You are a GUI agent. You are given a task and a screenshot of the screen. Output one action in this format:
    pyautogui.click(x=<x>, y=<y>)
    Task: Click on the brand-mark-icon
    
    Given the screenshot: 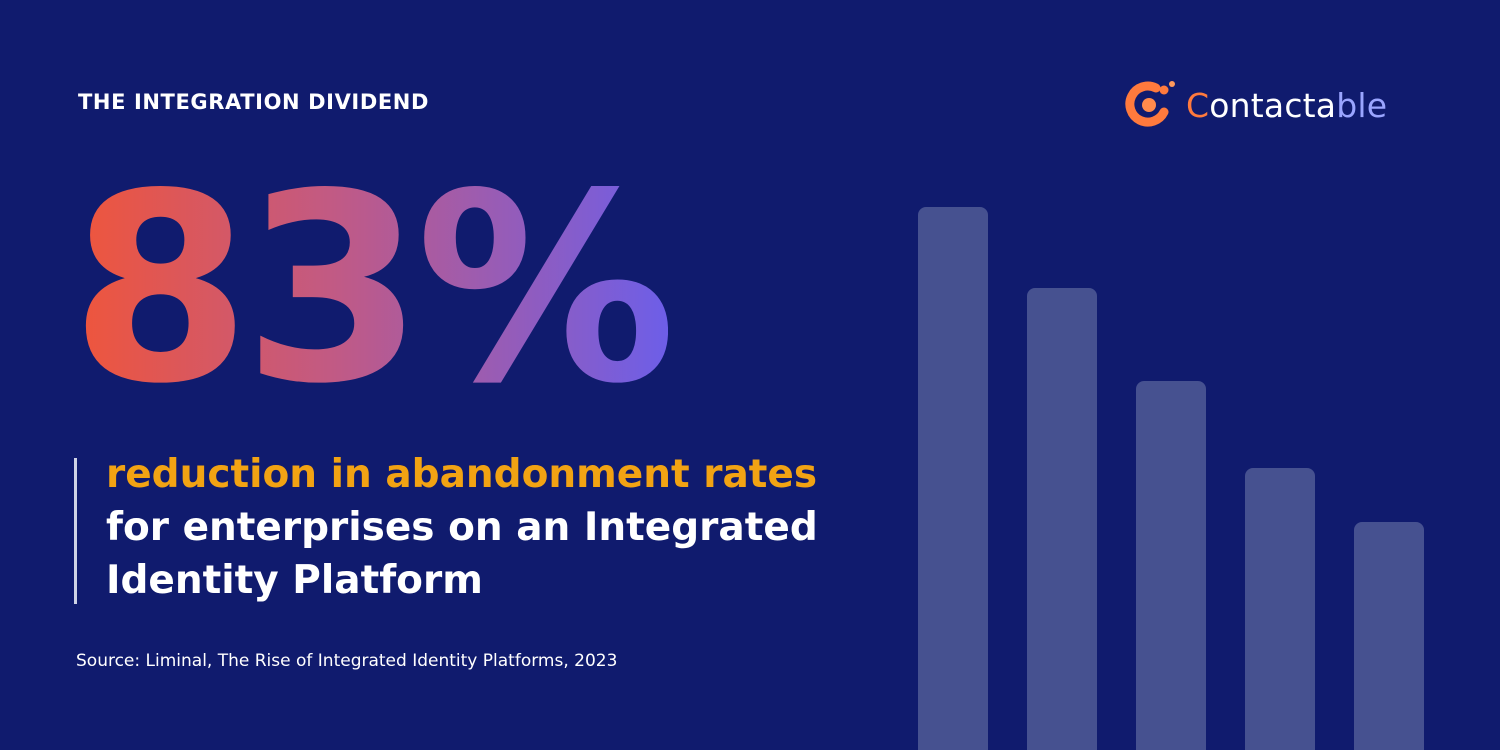 What is the action you would take?
    pyautogui.click(x=1150, y=104)
    